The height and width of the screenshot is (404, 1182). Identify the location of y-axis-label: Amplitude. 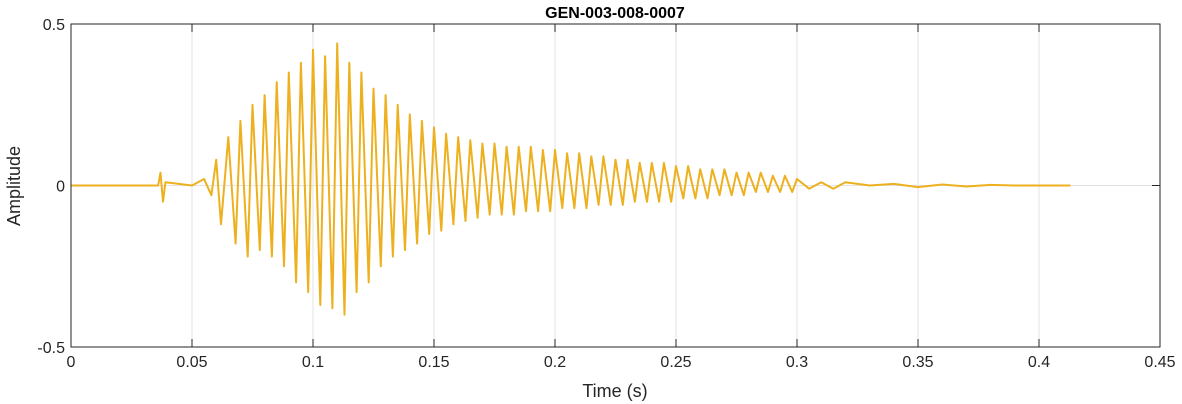
(14, 186).